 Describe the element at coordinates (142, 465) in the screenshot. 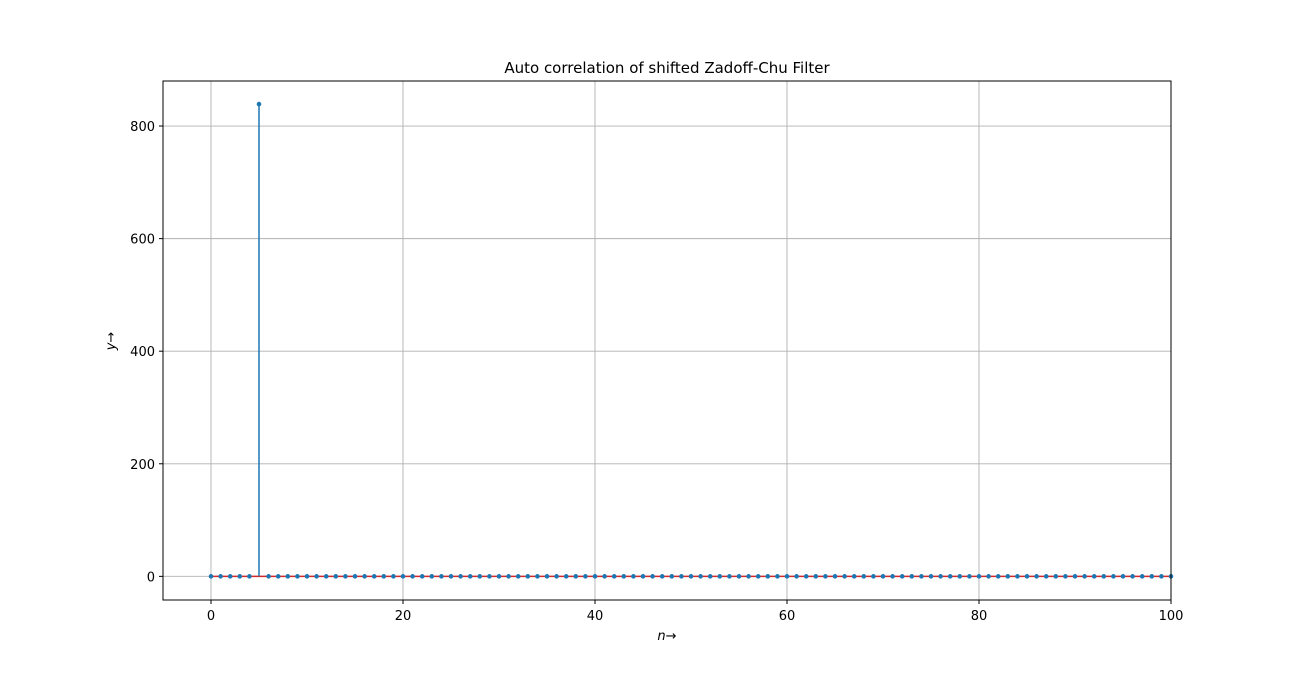

I see `y-tick-label: 200` at that location.